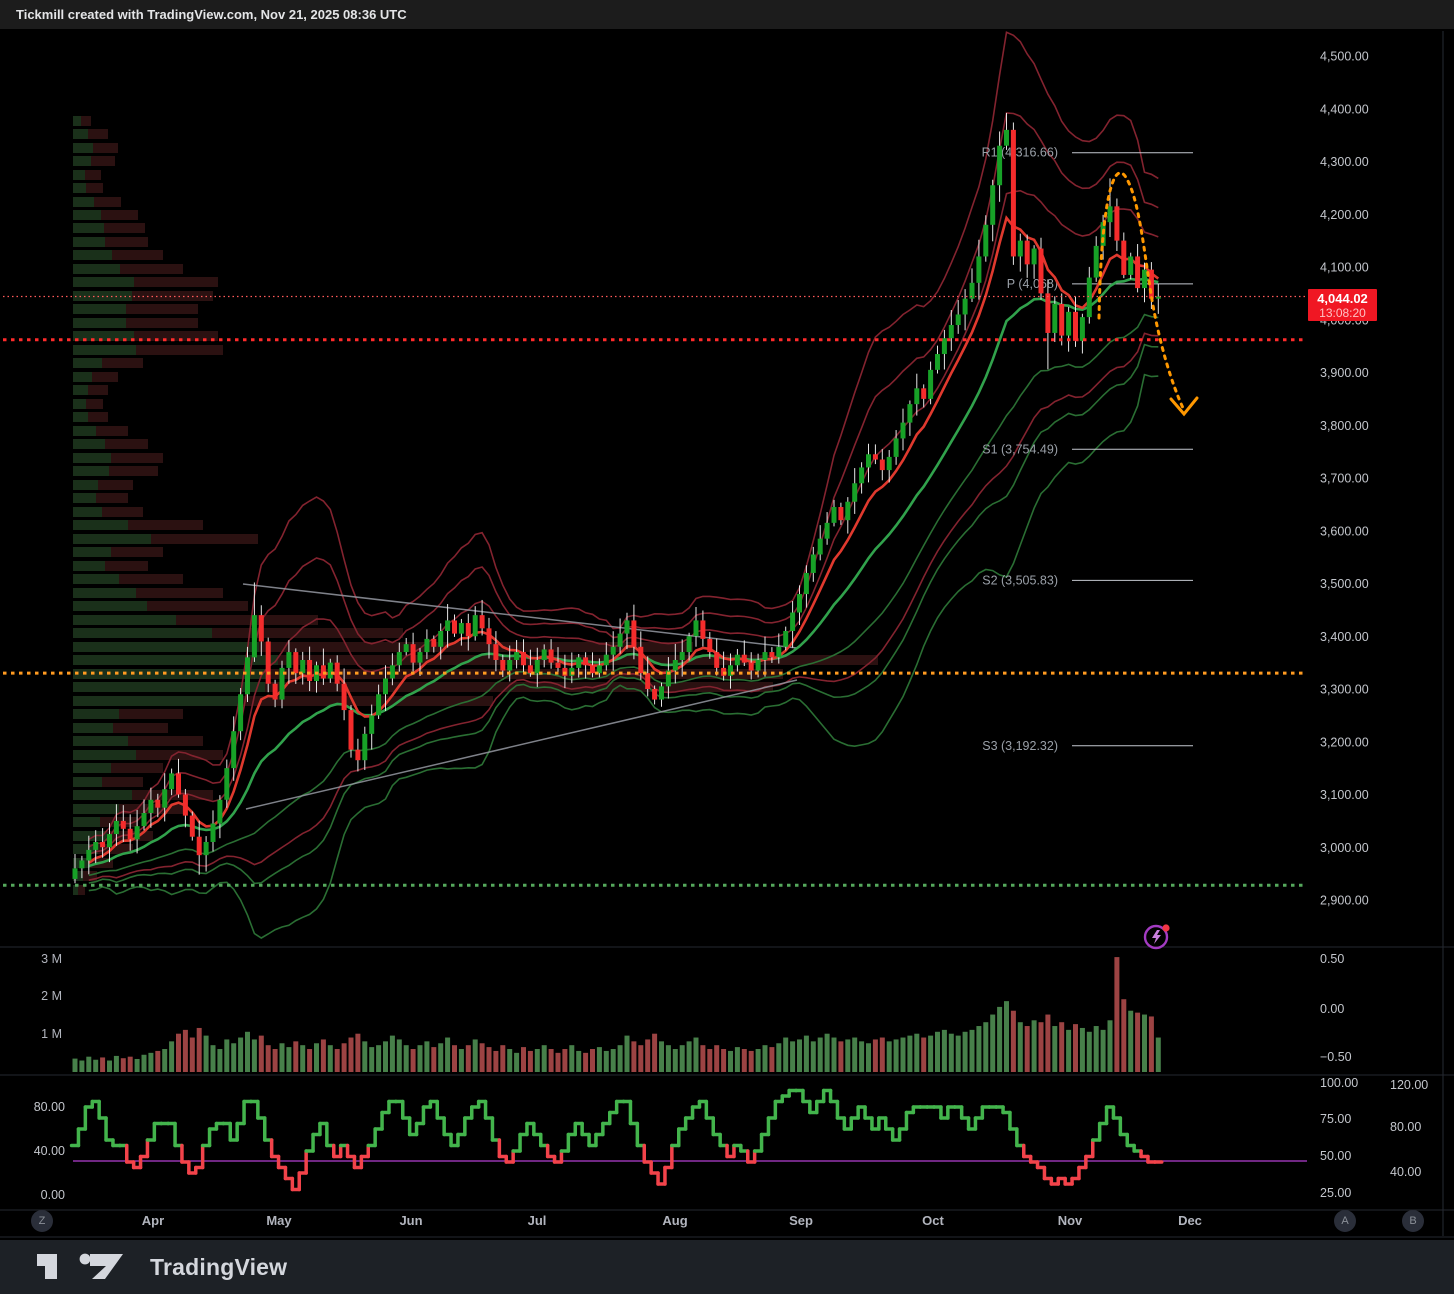 The width and height of the screenshot is (1454, 1294). What do you see at coordinates (53, 1195) in the screenshot?
I see `oscillator-left-axis-label: 0.00` at bounding box center [53, 1195].